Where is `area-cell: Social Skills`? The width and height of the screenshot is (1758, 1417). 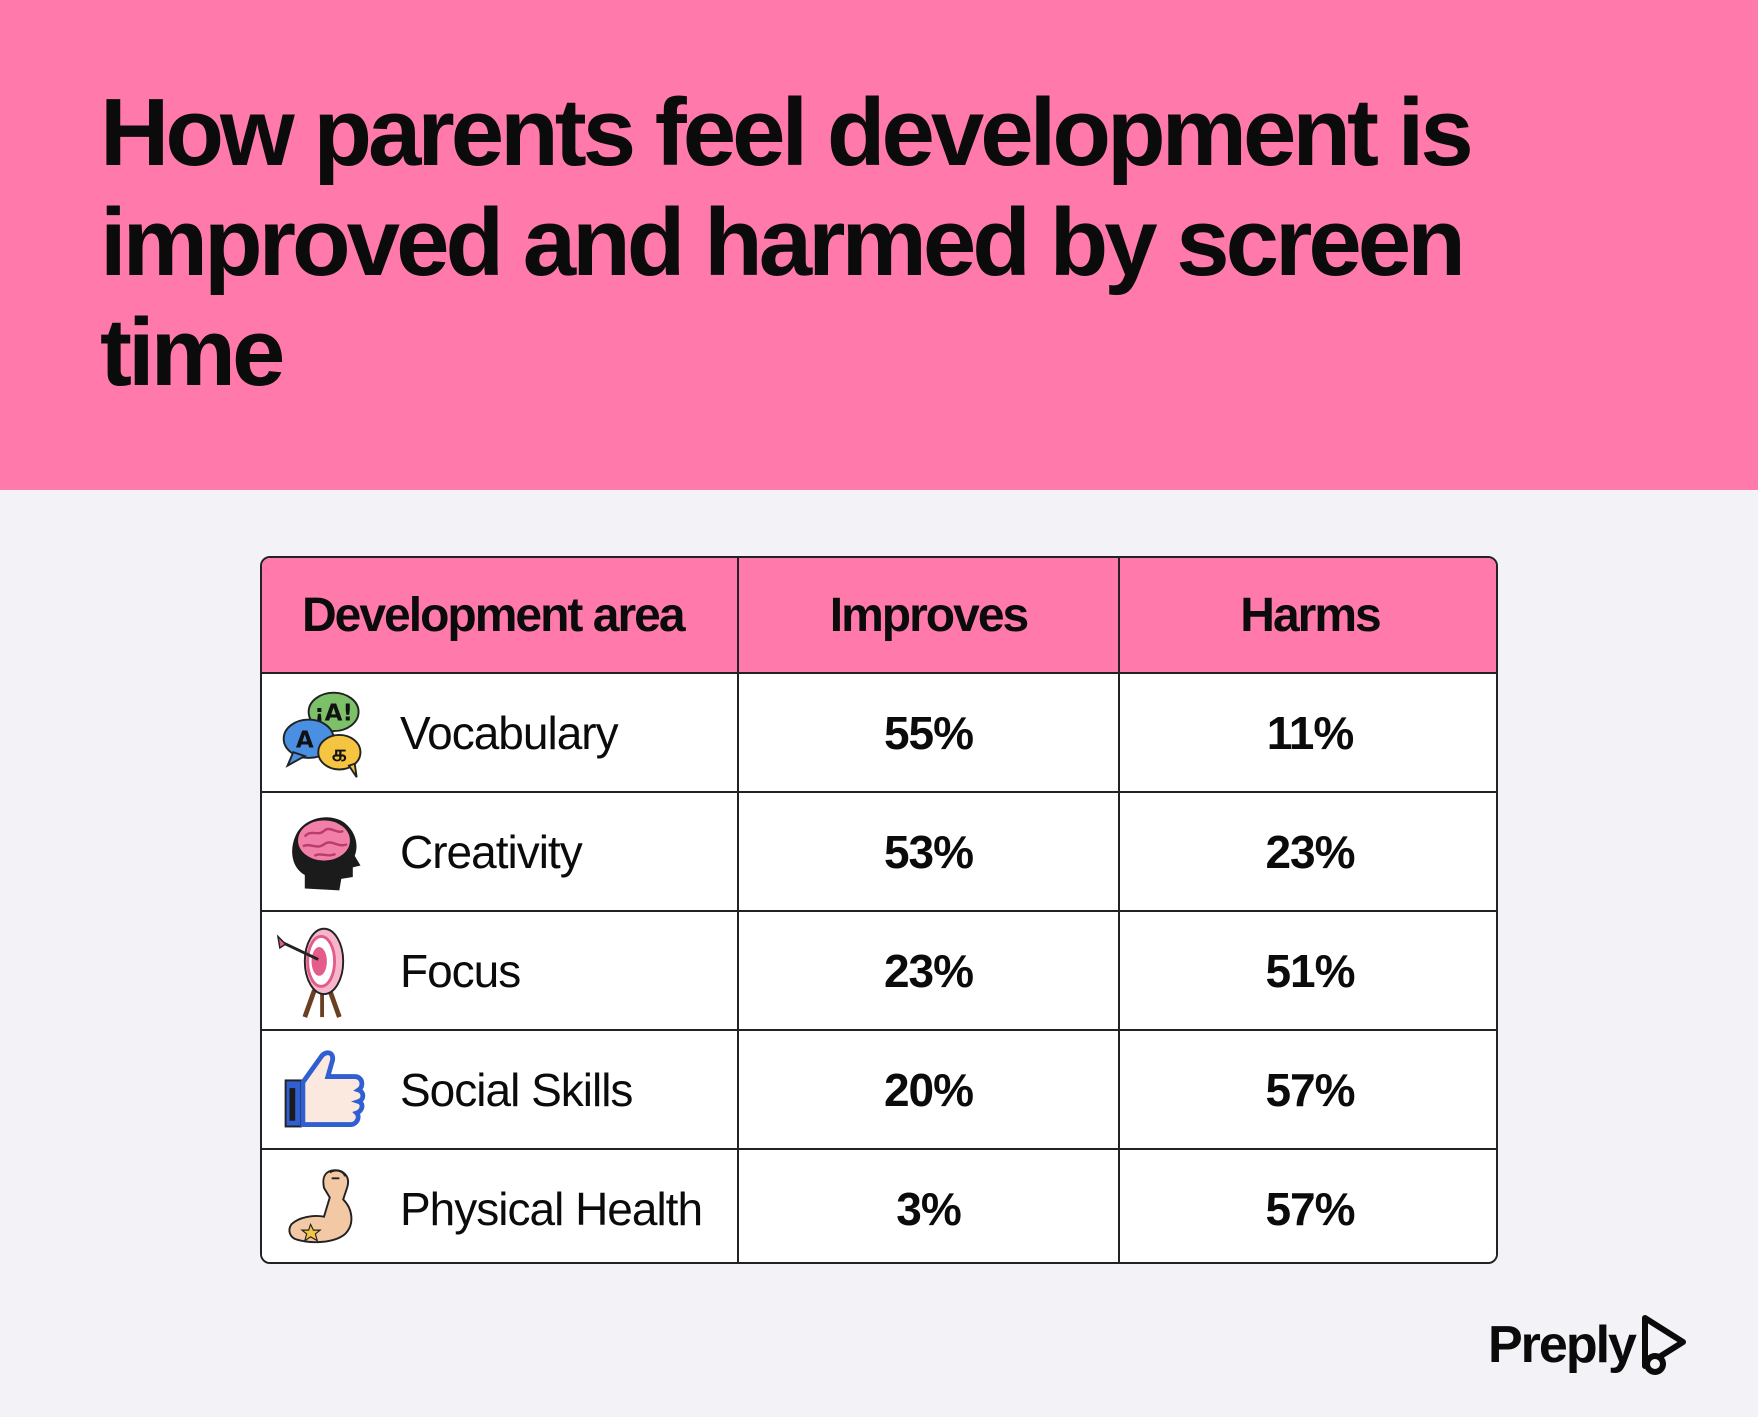
area-cell: Social Skills is located at coordinates (500, 1089).